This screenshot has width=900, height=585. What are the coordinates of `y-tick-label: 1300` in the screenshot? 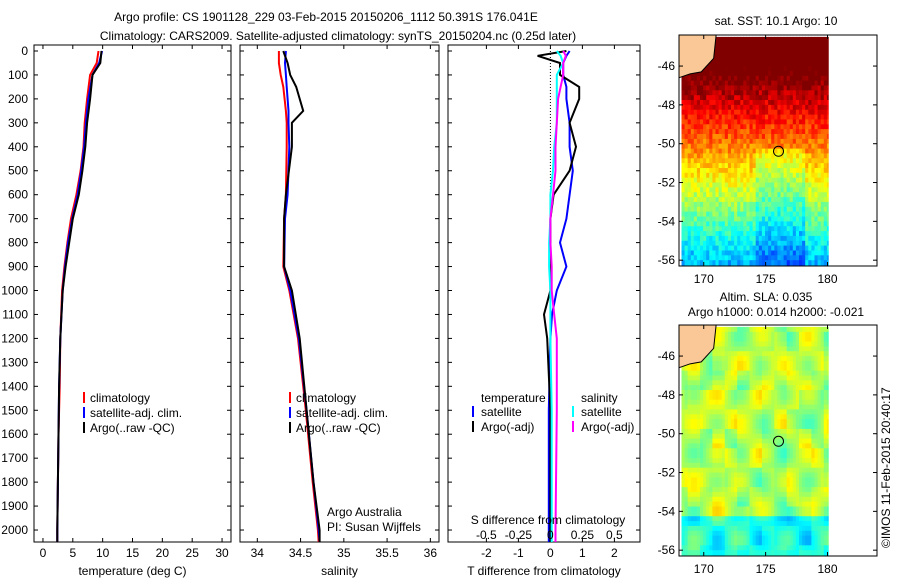 It's located at (14, 362).